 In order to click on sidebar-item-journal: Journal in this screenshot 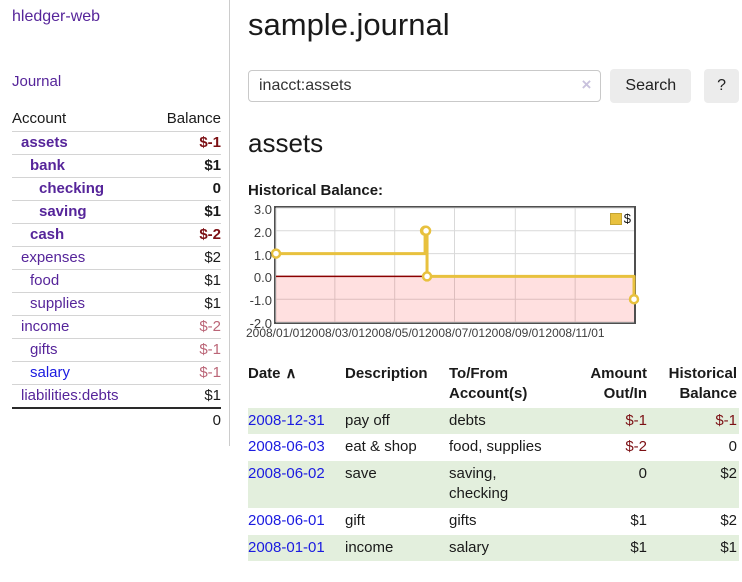, I will do `click(37, 81)`.